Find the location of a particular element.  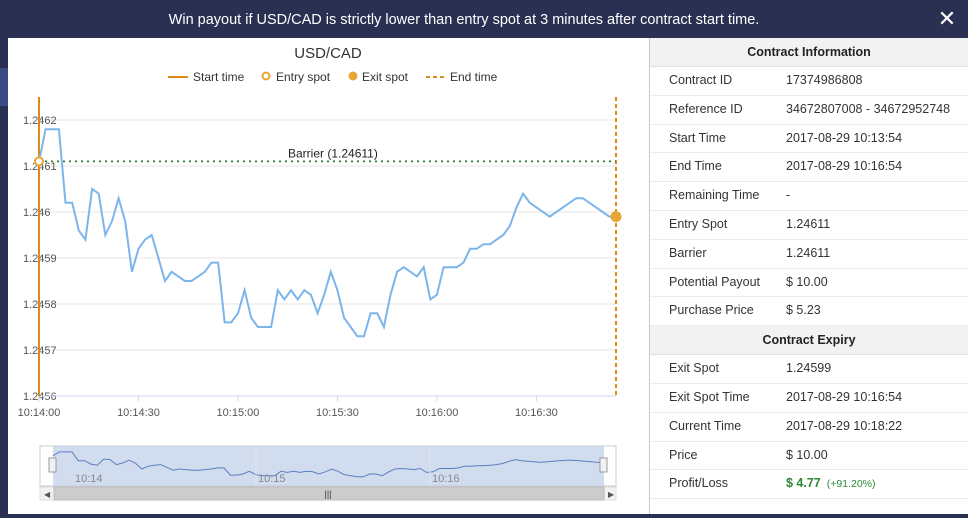

contract-expiry-row: Exit Spot 1.24599 is located at coordinates (809, 369).